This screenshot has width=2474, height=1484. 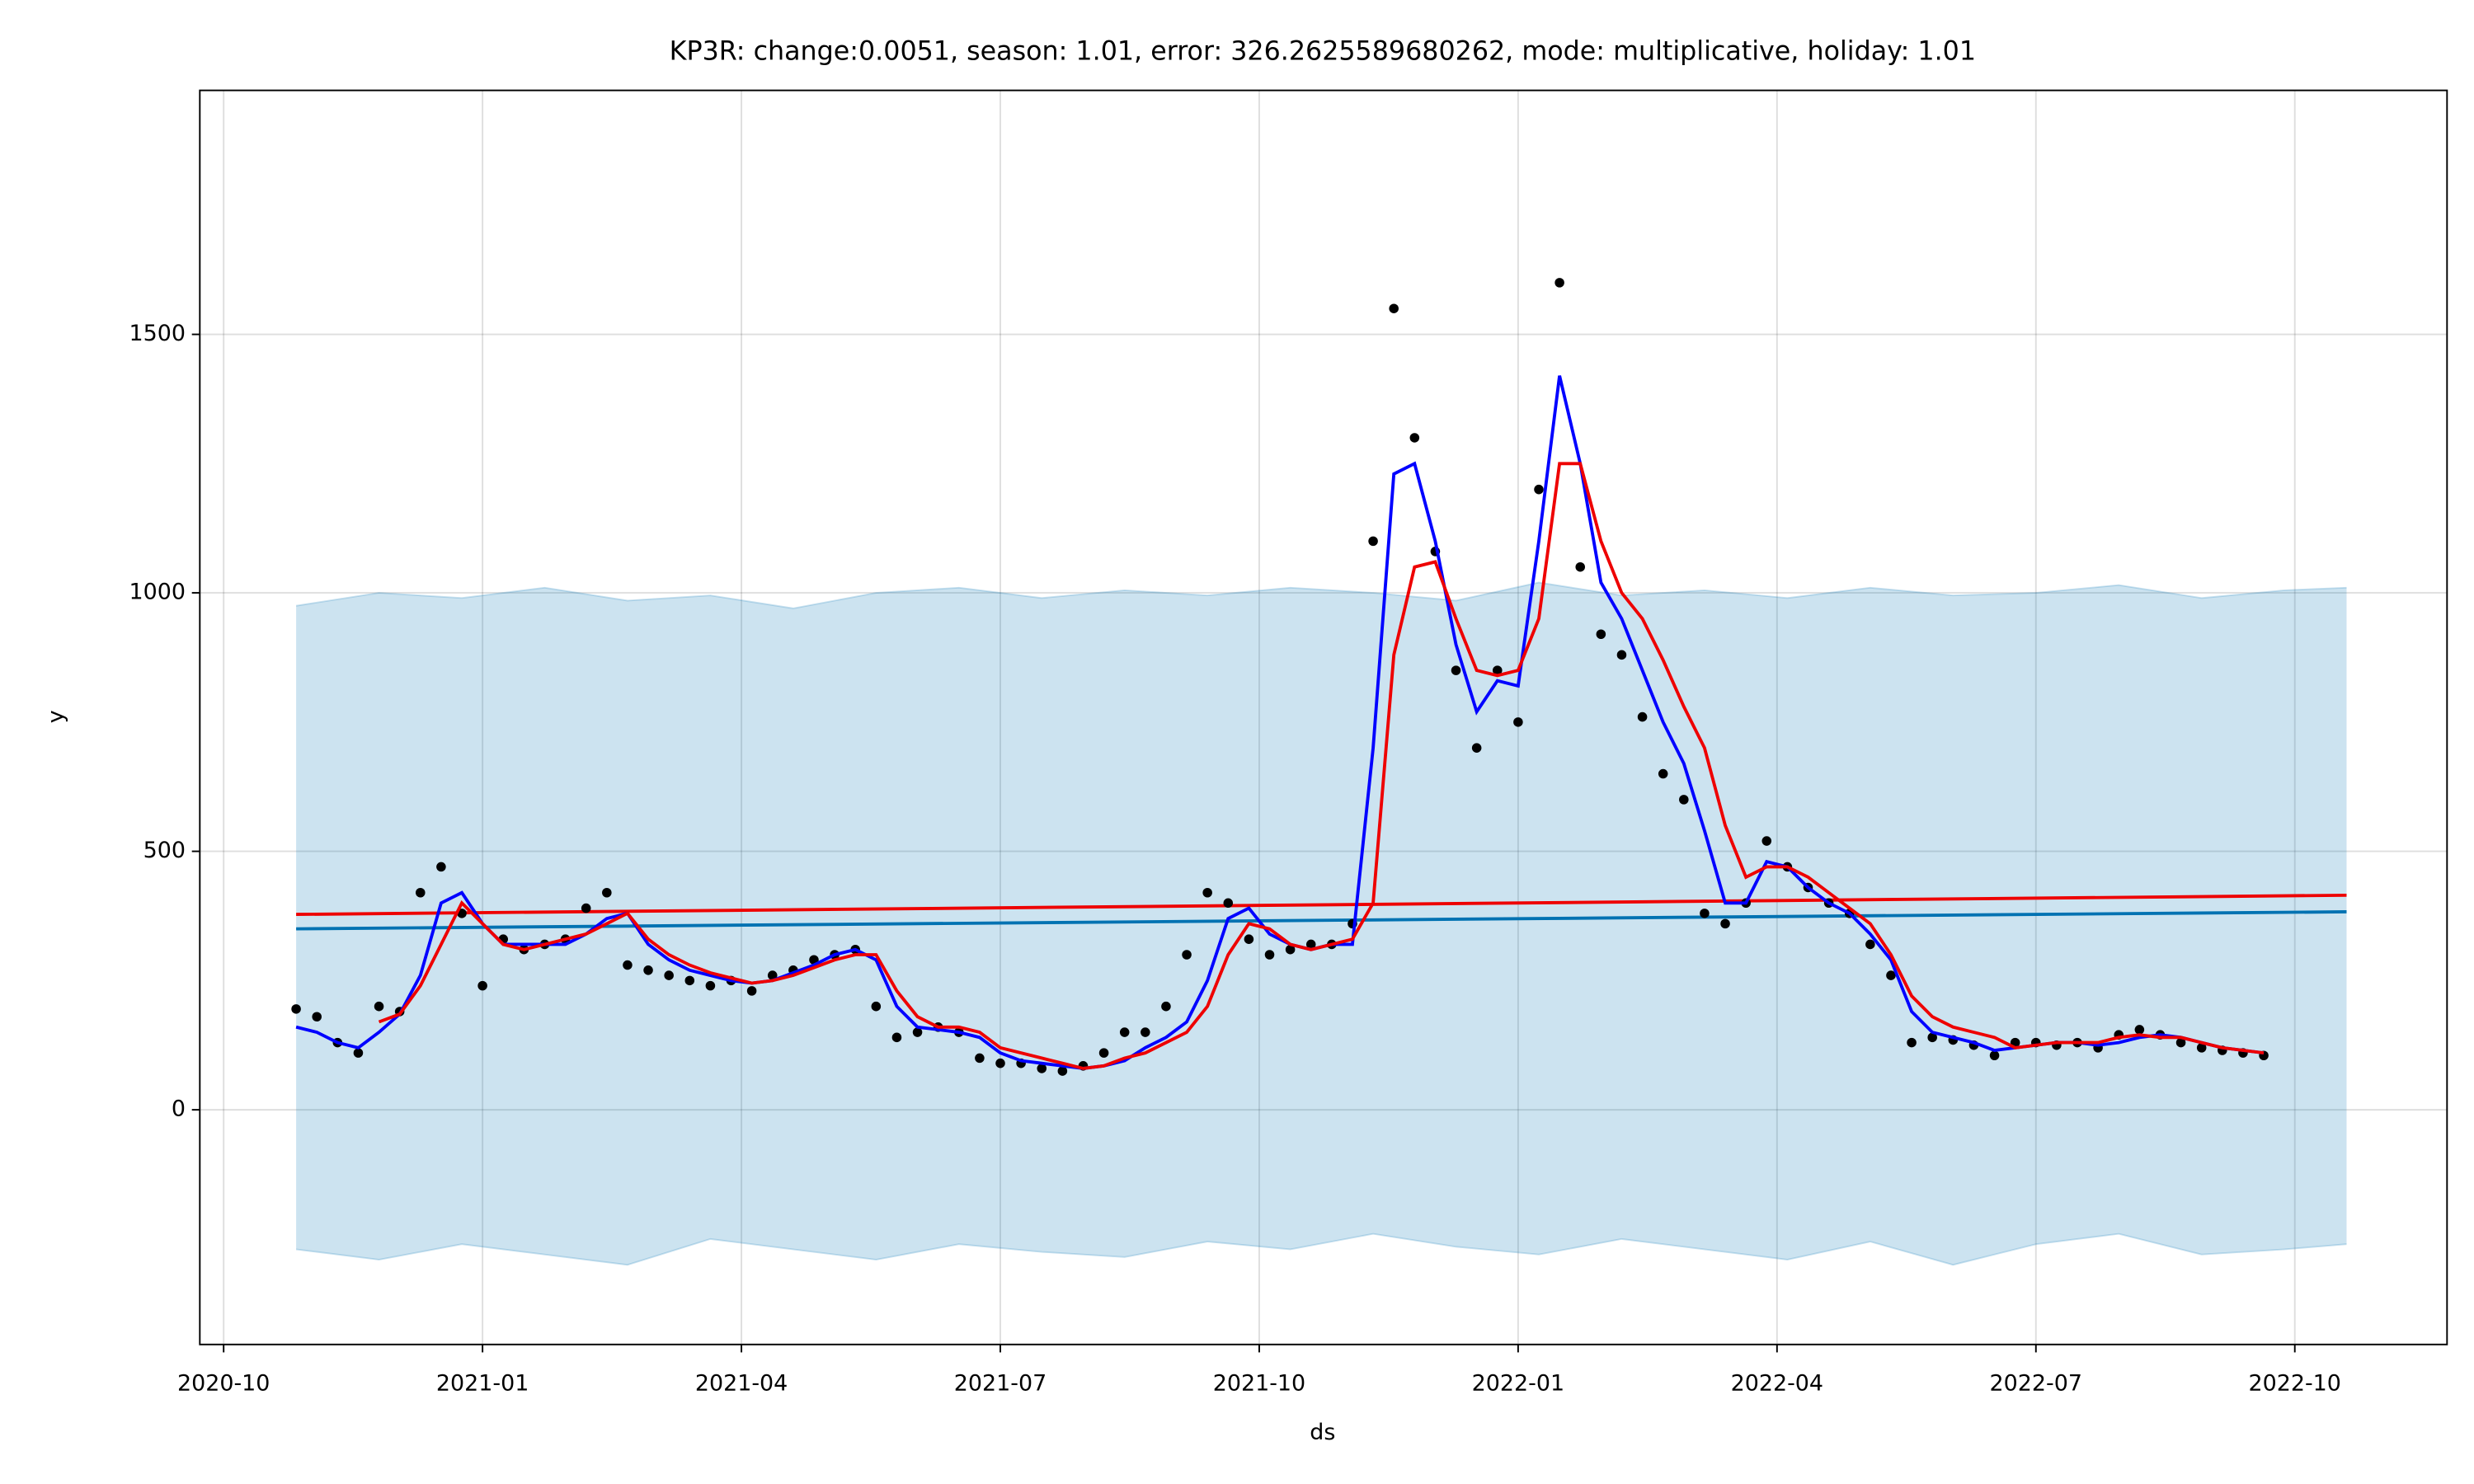 I want to click on x-tick-label: 2022-04, so click(x=1777, y=1383).